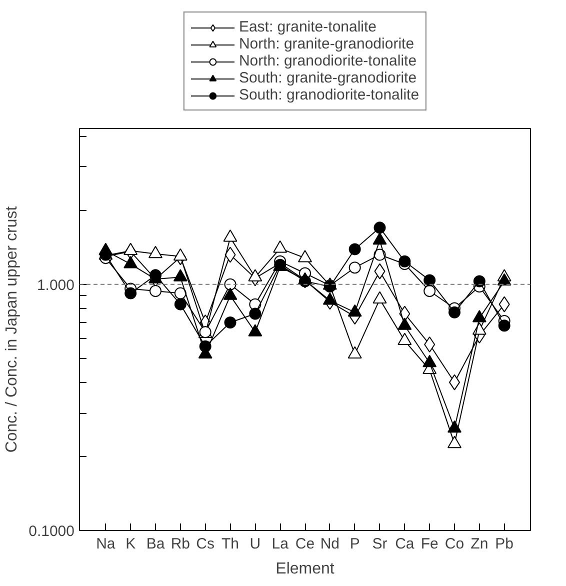 Image resolution: width=566 pixels, height=586 pixels. I want to click on x-tick-label: Ca, so click(405, 544).